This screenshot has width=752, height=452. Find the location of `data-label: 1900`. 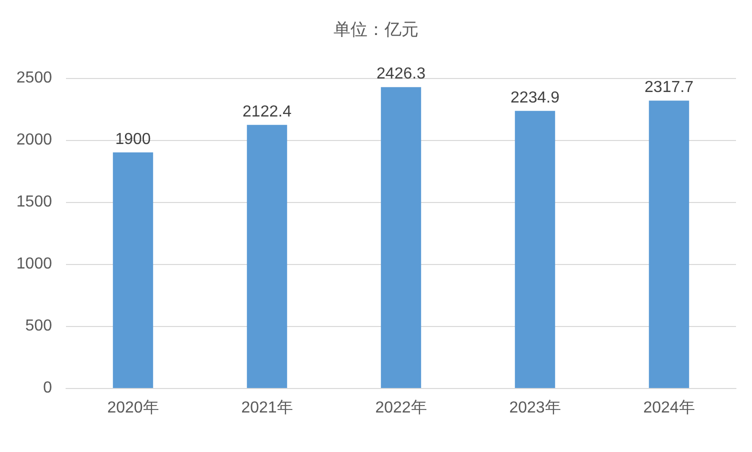

data-label: 1900 is located at coordinates (133, 139).